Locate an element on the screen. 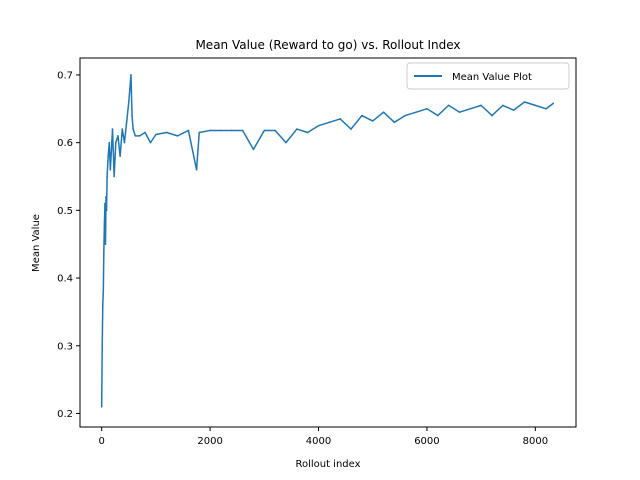 The height and width of the screenshot is (480, 640). x-tick-label: 4000 is located at coordinates (318, 441).